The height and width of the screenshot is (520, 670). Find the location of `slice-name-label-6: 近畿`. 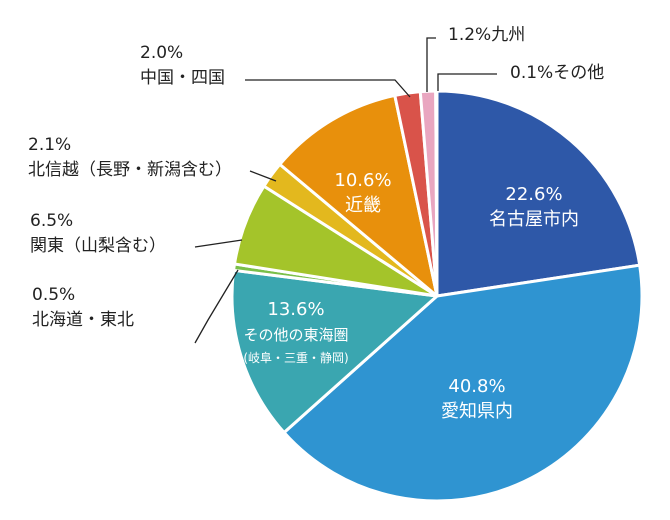

slice-name-label-6: 近畿 is located at coordinates (363, 205).